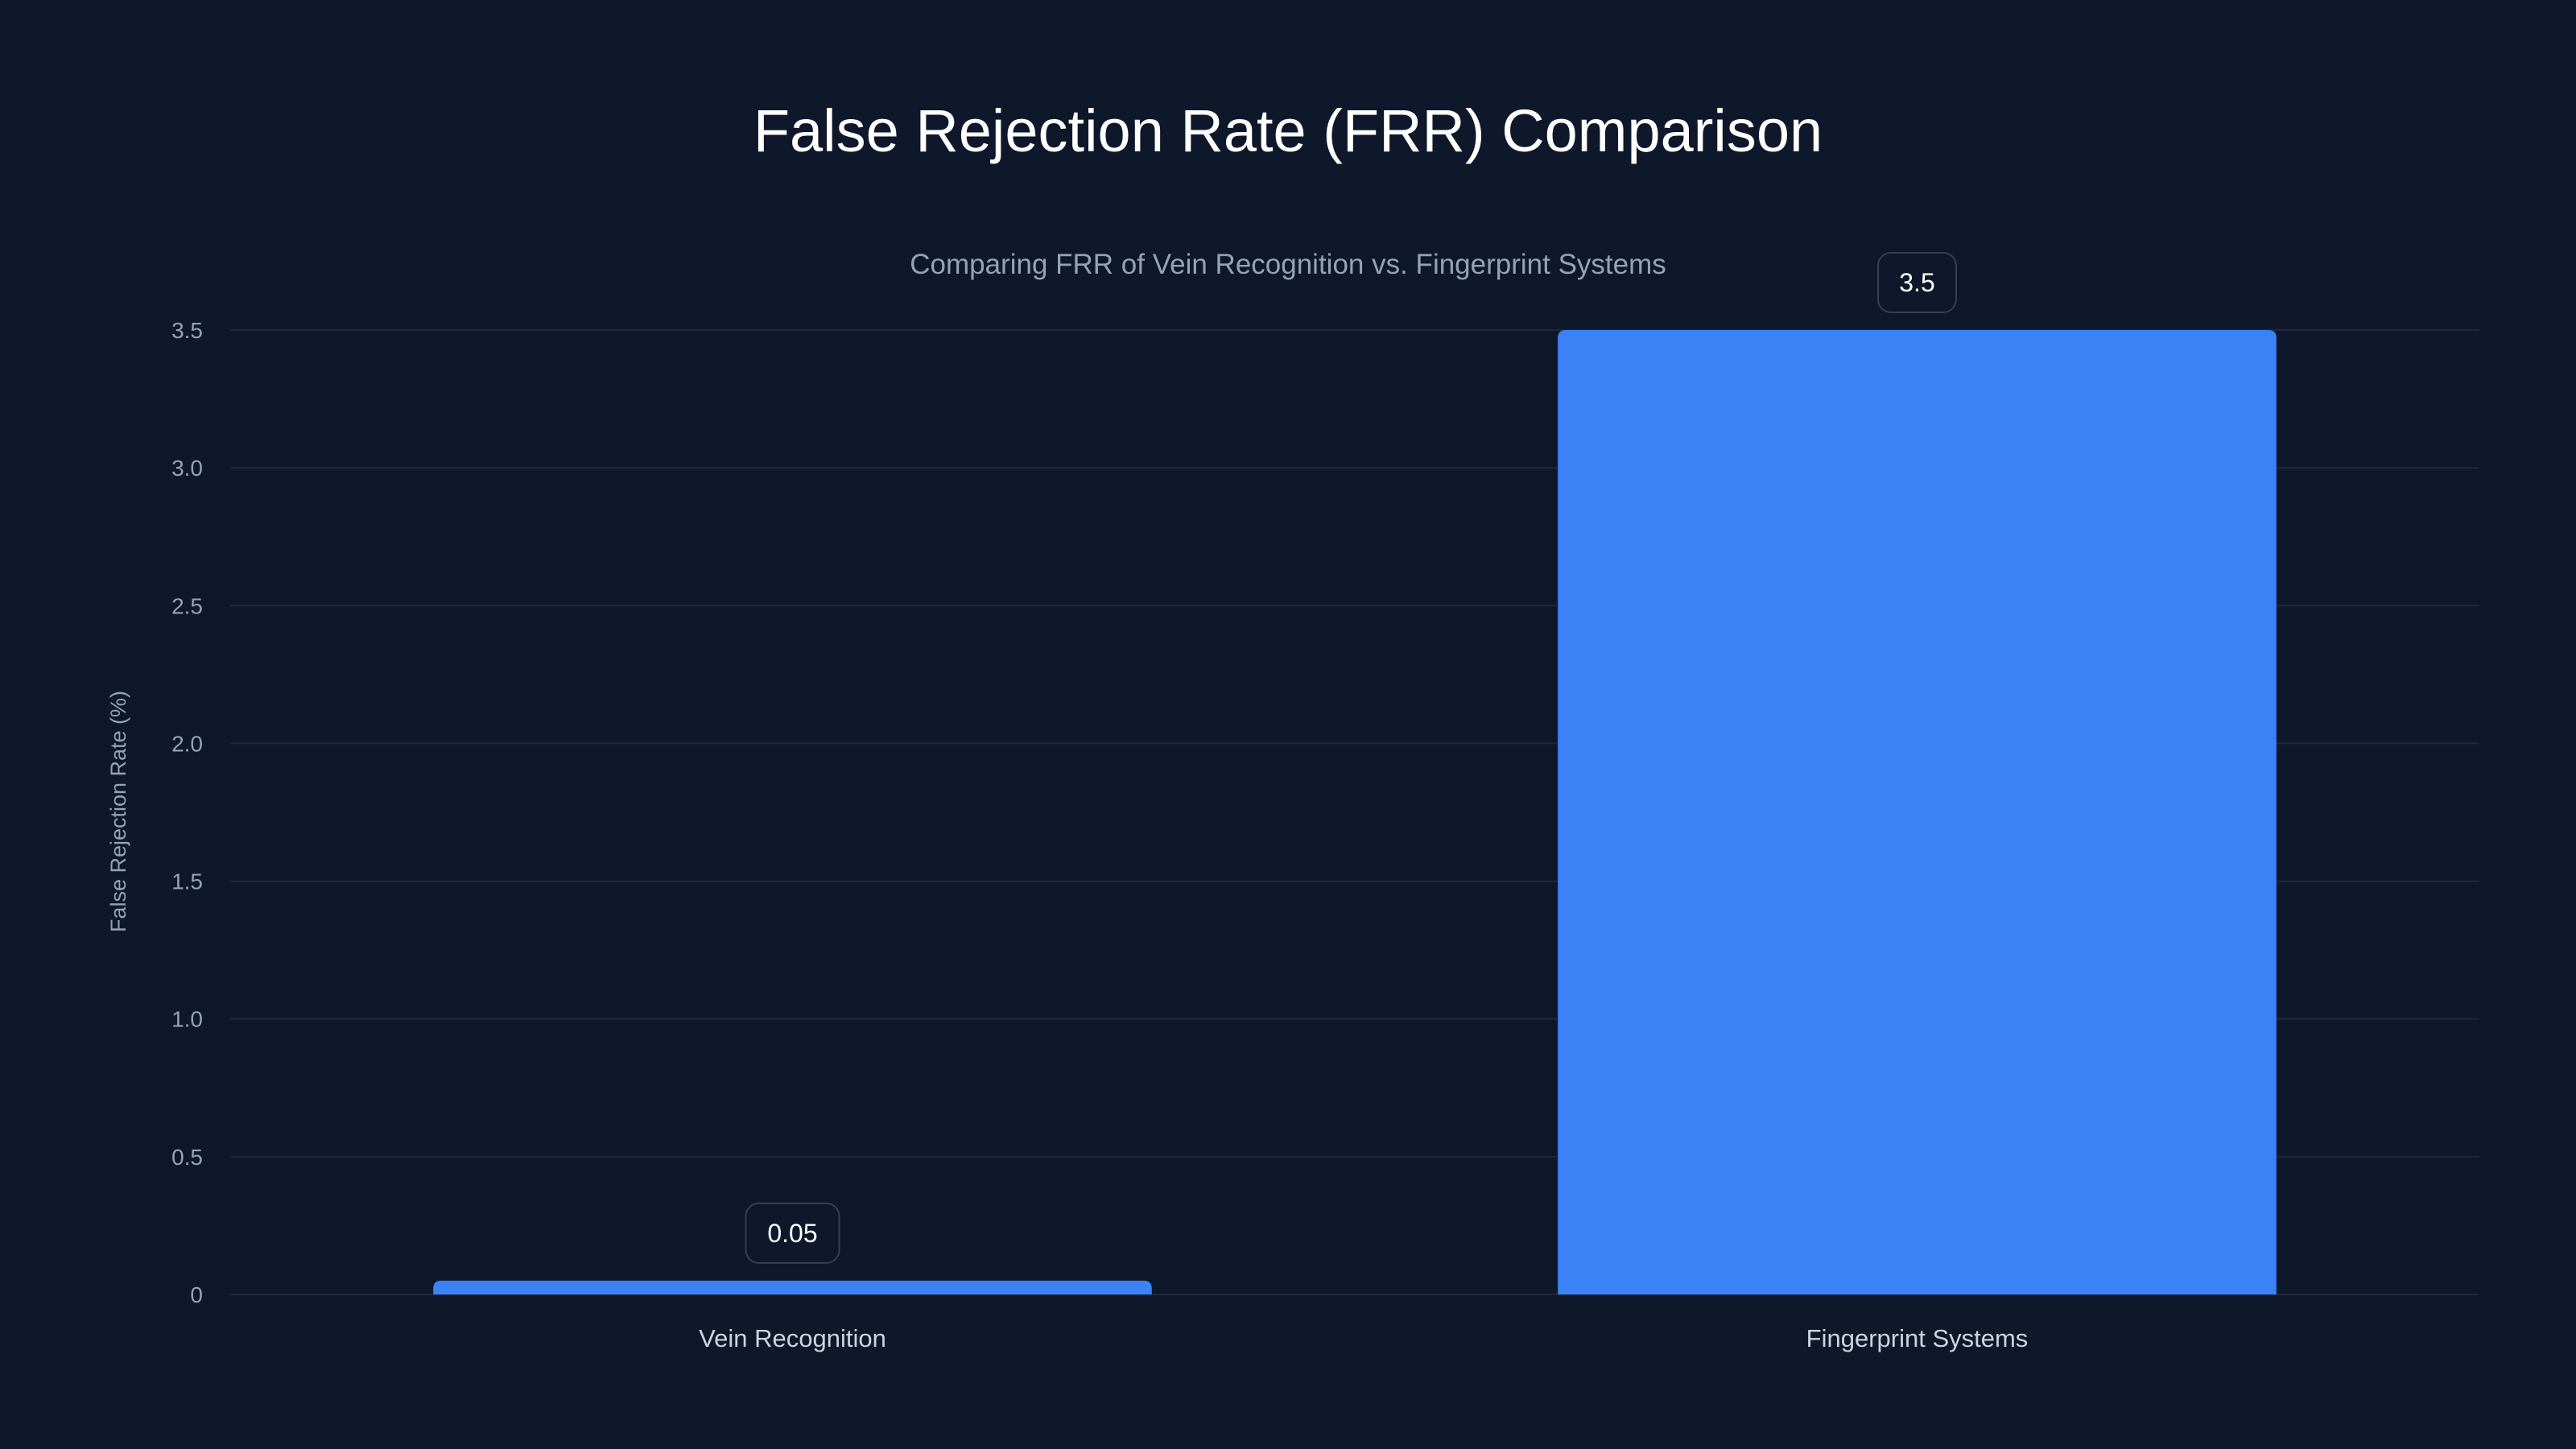  I want to click on y-tick-label: 0, so click(196, 1294).